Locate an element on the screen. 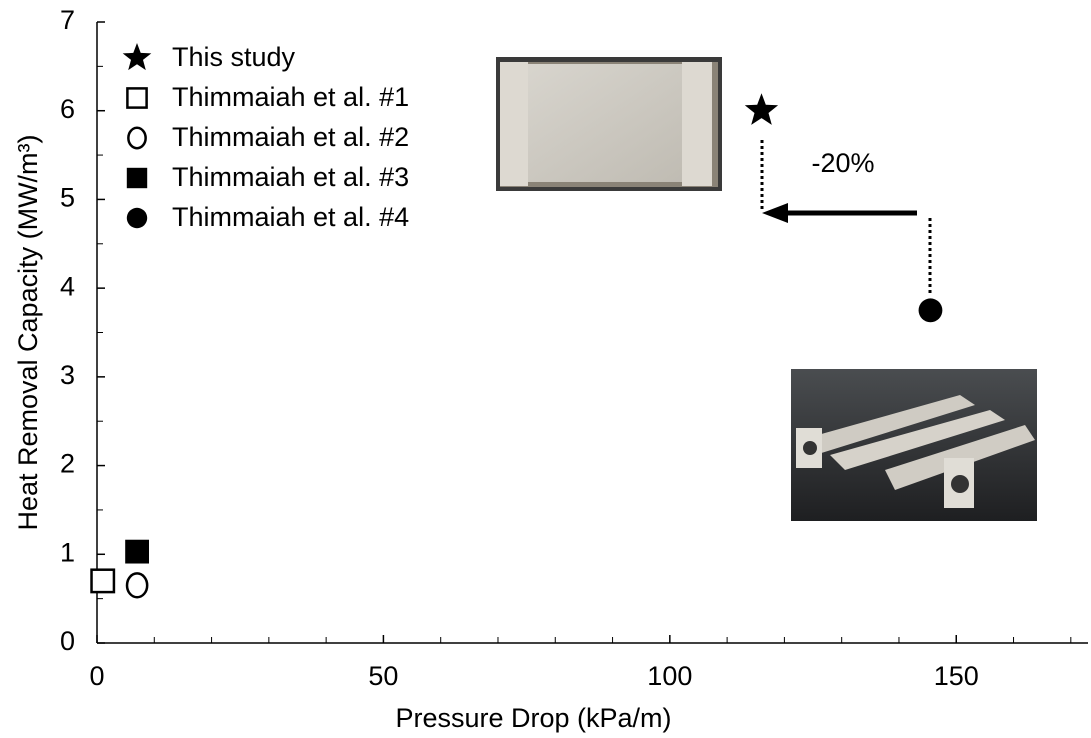  x-tick-label: 100 is located at coordinates (669, 676).